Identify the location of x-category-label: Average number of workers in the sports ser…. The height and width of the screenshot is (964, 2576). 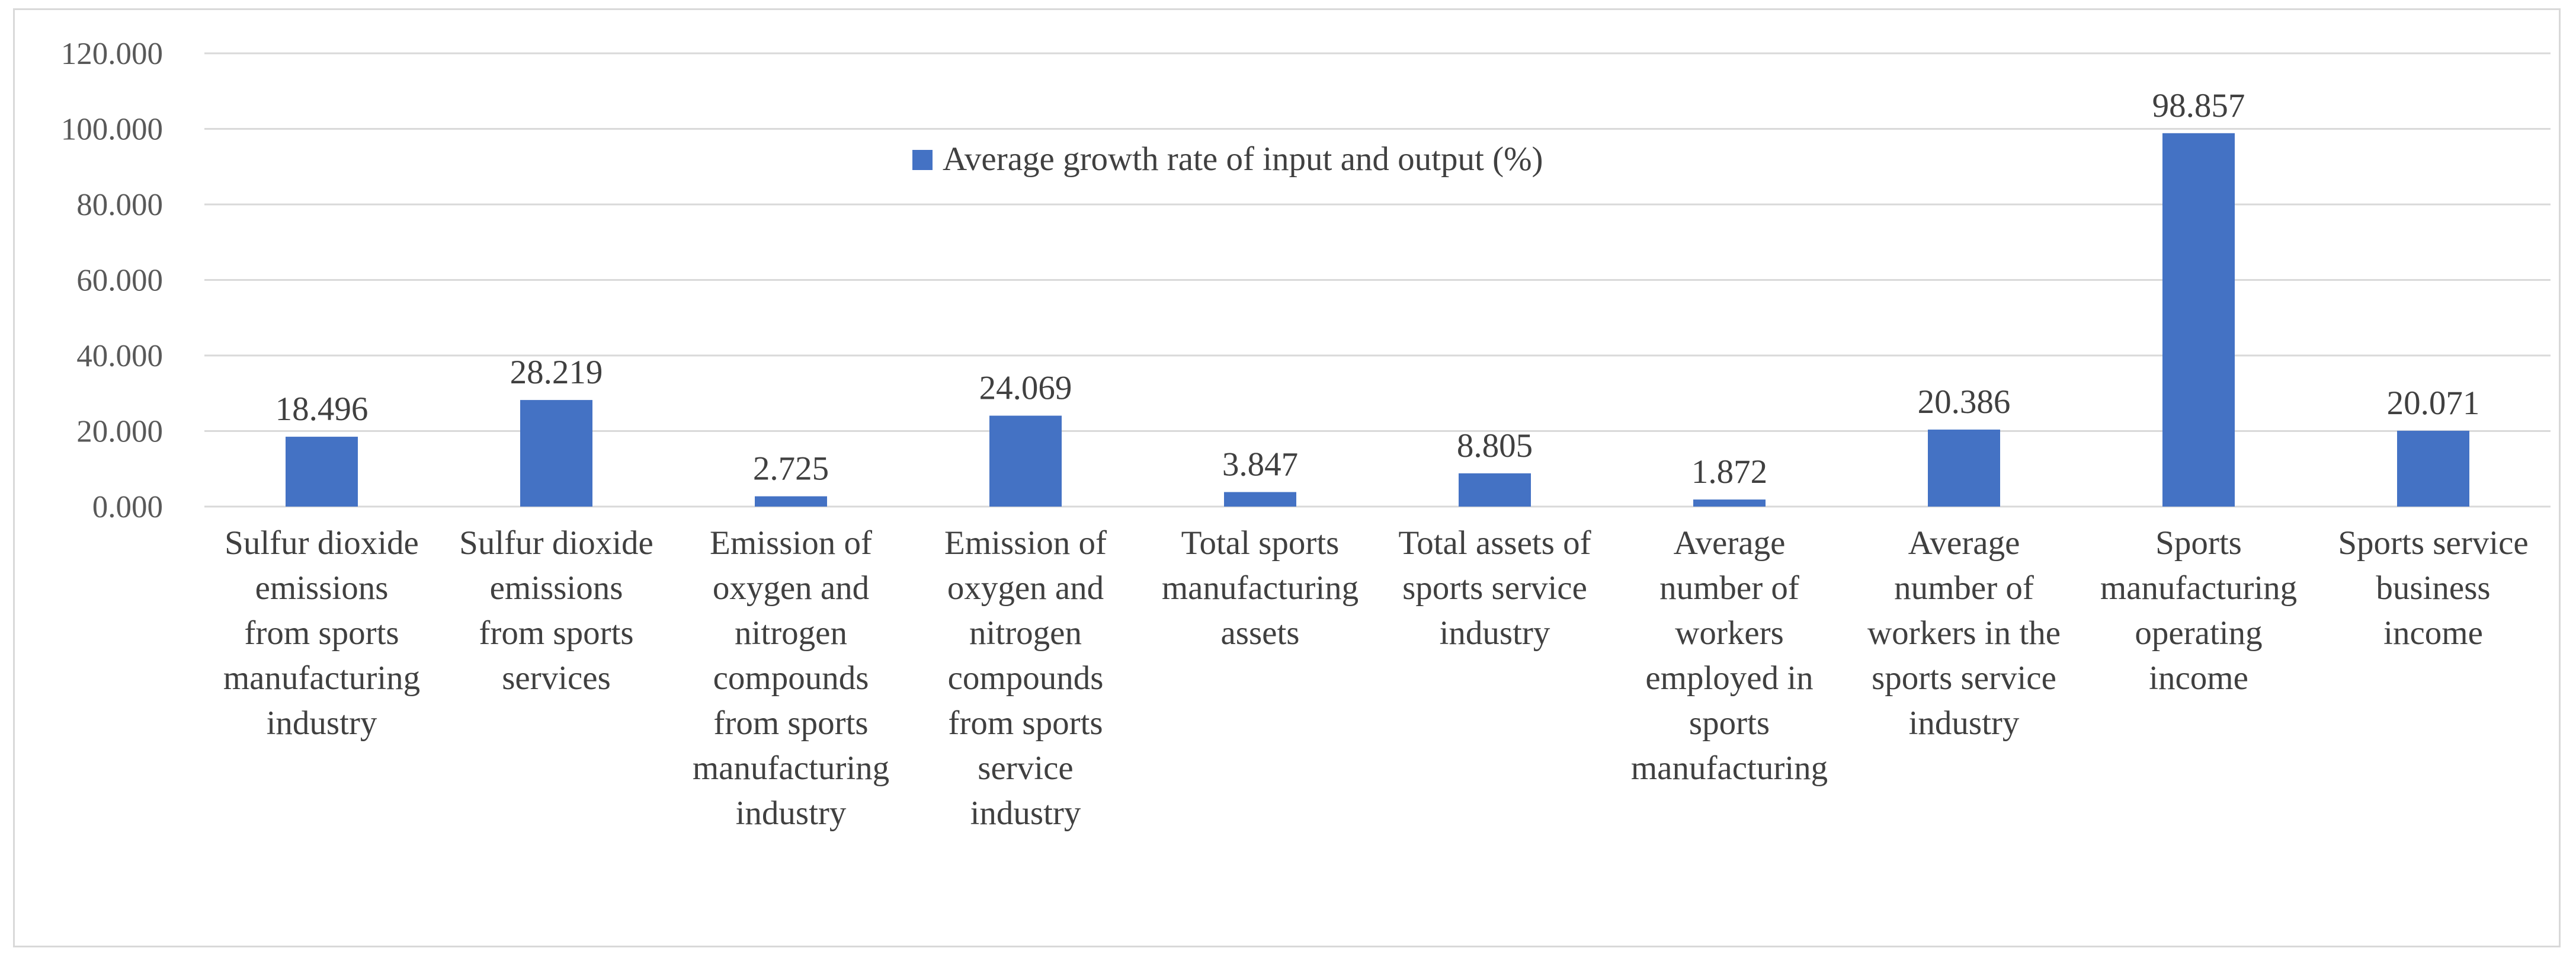
(1964, 633).